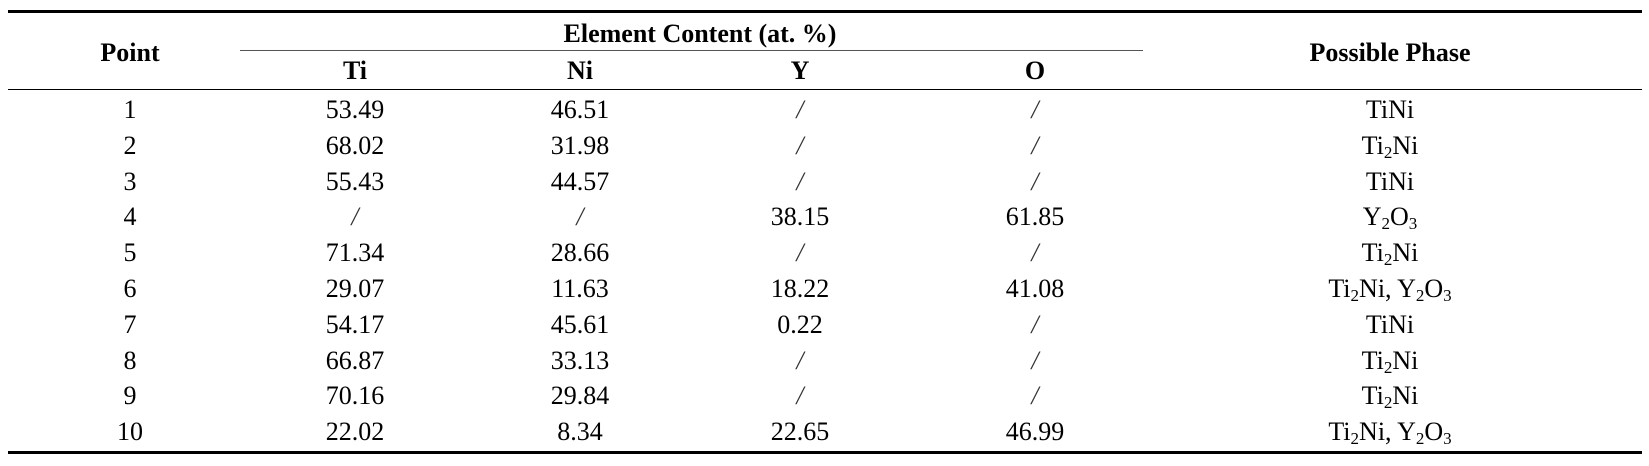  What do you see at coordinates (580, 396) in the screenshot?
I see `cell-ni: 29.84` at bounding box center [580, 396].